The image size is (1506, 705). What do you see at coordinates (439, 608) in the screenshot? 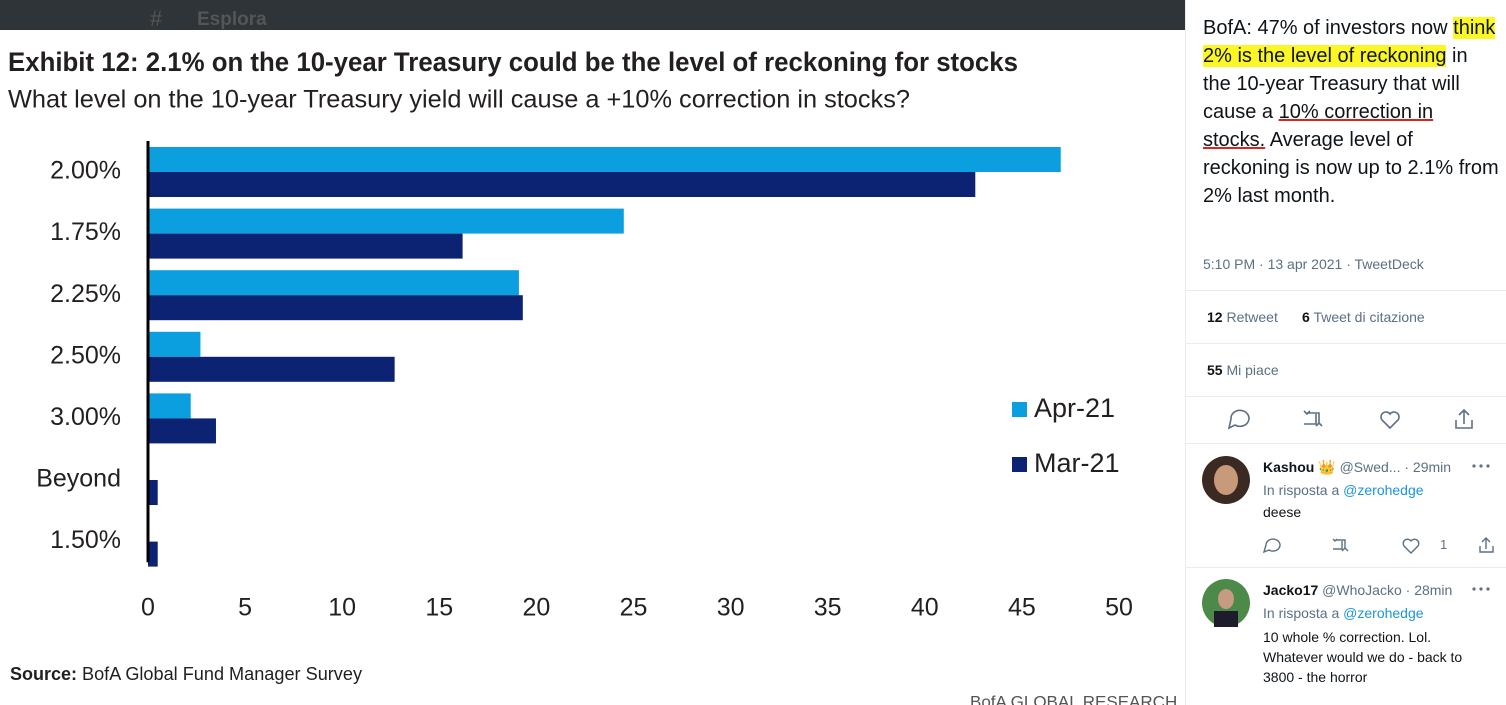
I see `x-tick-label: 15` at bounding box center [439, 608].